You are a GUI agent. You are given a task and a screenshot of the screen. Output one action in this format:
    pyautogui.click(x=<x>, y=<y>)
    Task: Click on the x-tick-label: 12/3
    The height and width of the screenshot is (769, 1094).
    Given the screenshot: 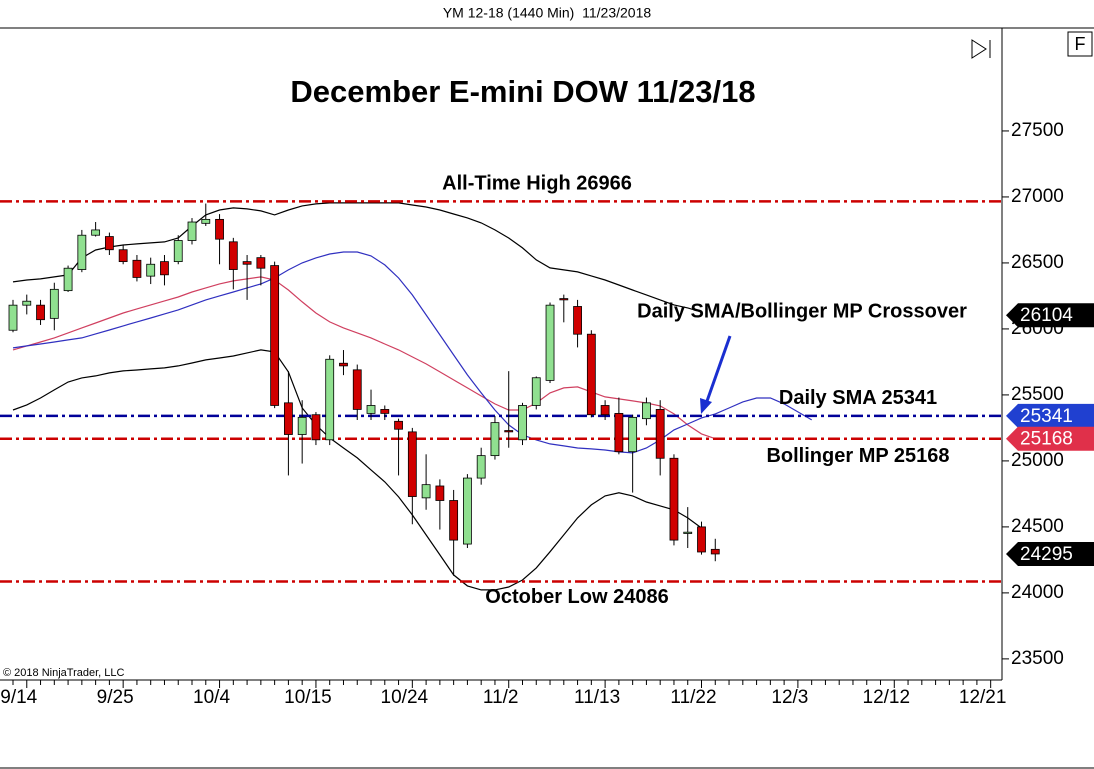 What is the action you would take?
    pyautogui.click(x=789, y=697)
    